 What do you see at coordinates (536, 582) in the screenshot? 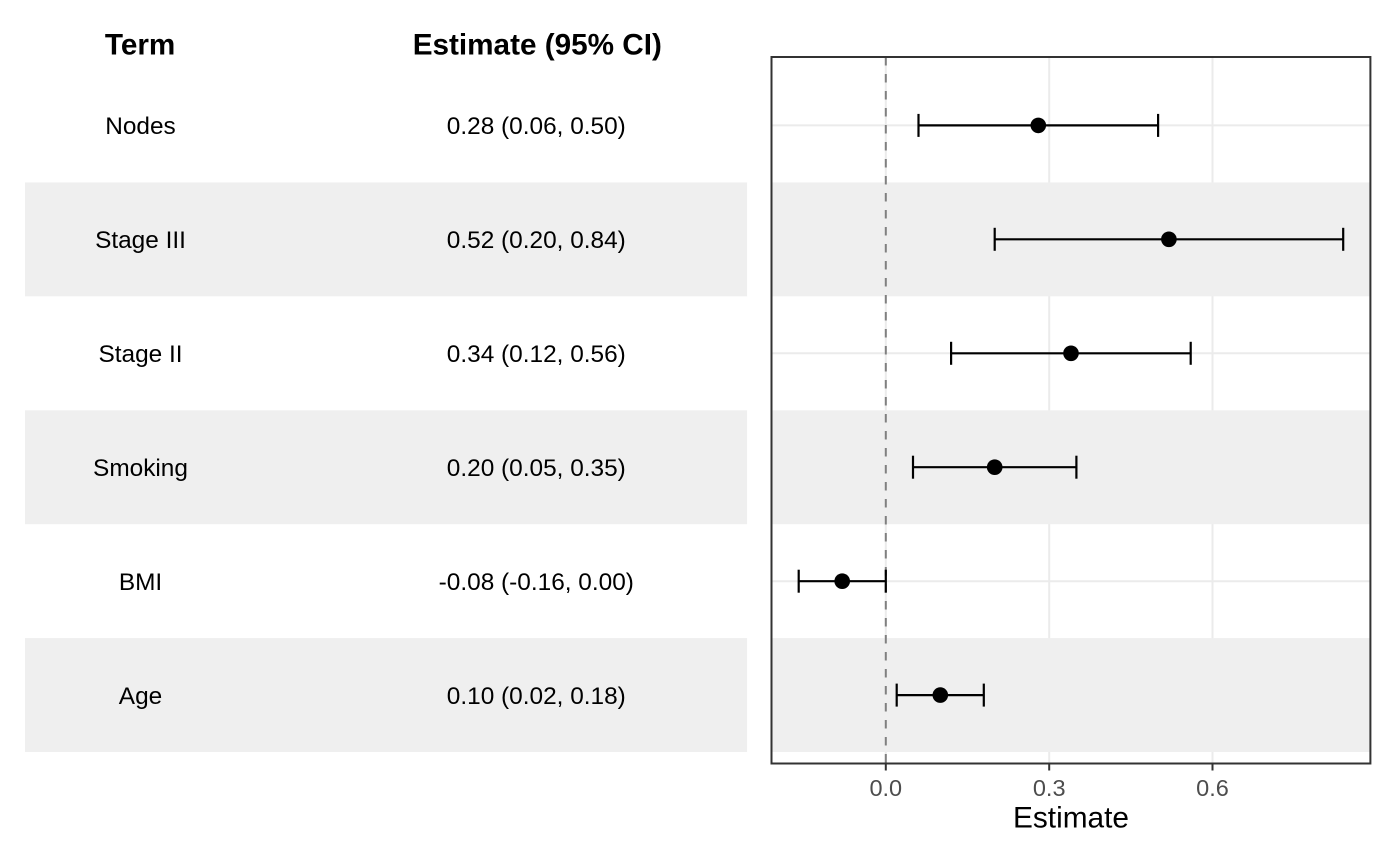
I see `svg-text: -0.08 (-0.16, 0.00)` at bounding box center [536, 582].